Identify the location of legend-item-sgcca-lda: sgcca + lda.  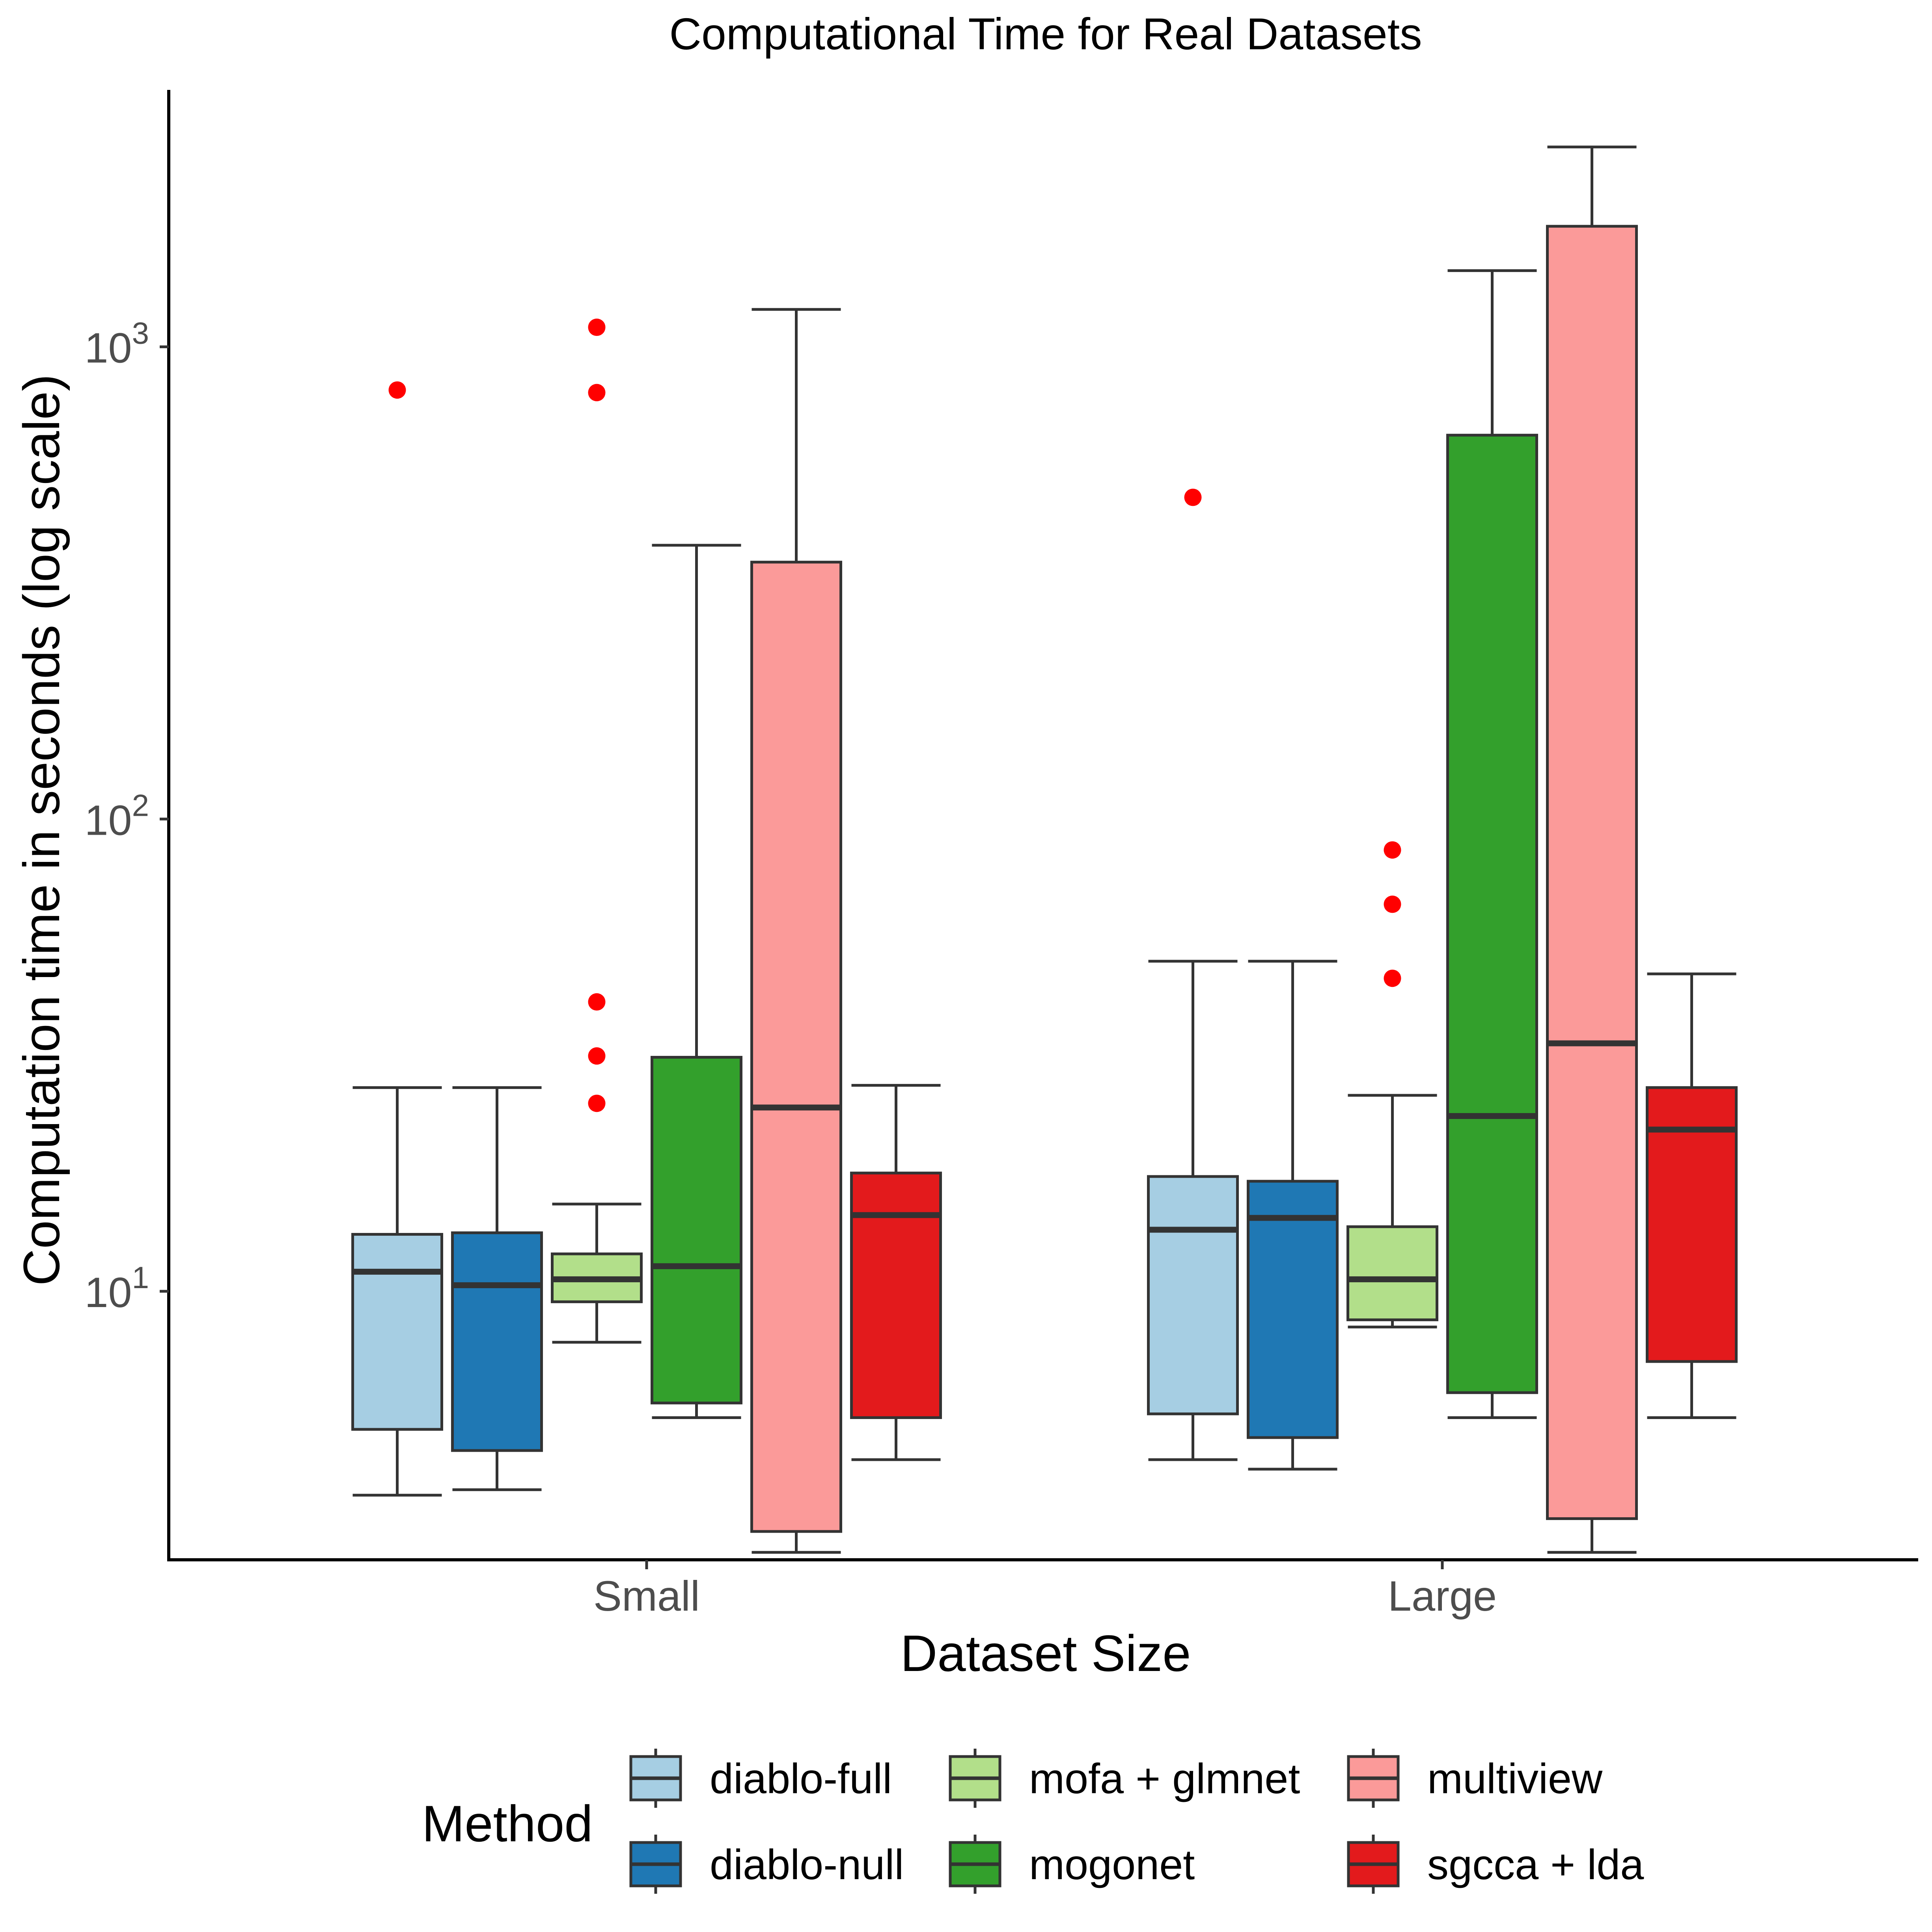
(1496, 1864).